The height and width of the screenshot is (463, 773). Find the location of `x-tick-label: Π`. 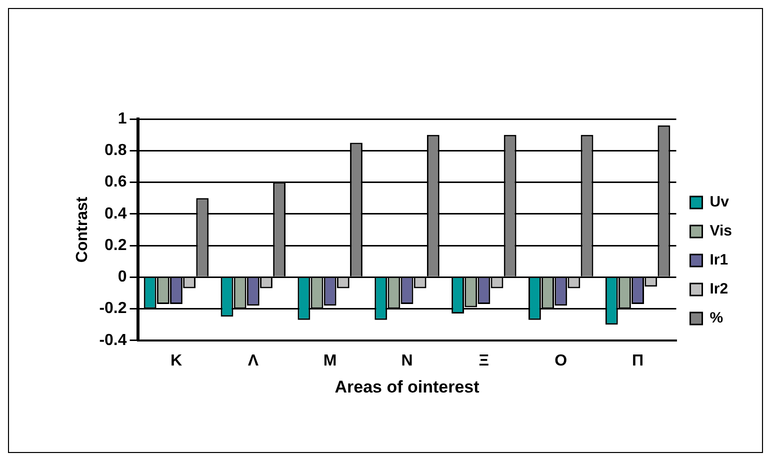

x-tick-label: Π is located at coordinates (638, 361).